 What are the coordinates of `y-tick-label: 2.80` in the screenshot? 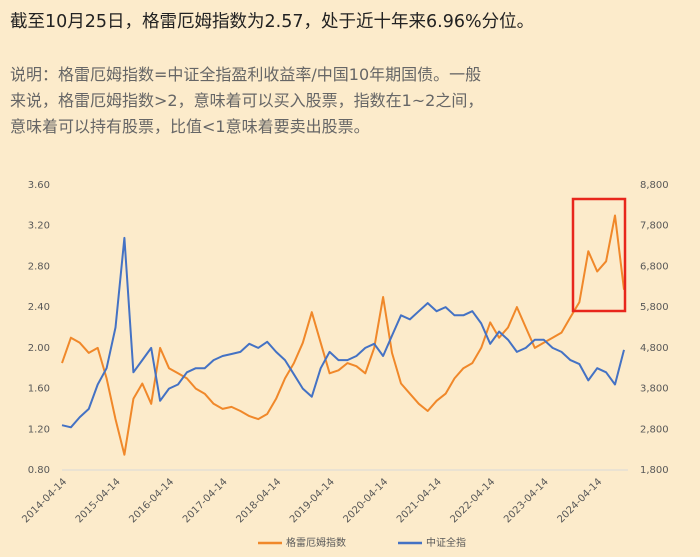 It's located at (39, 266).